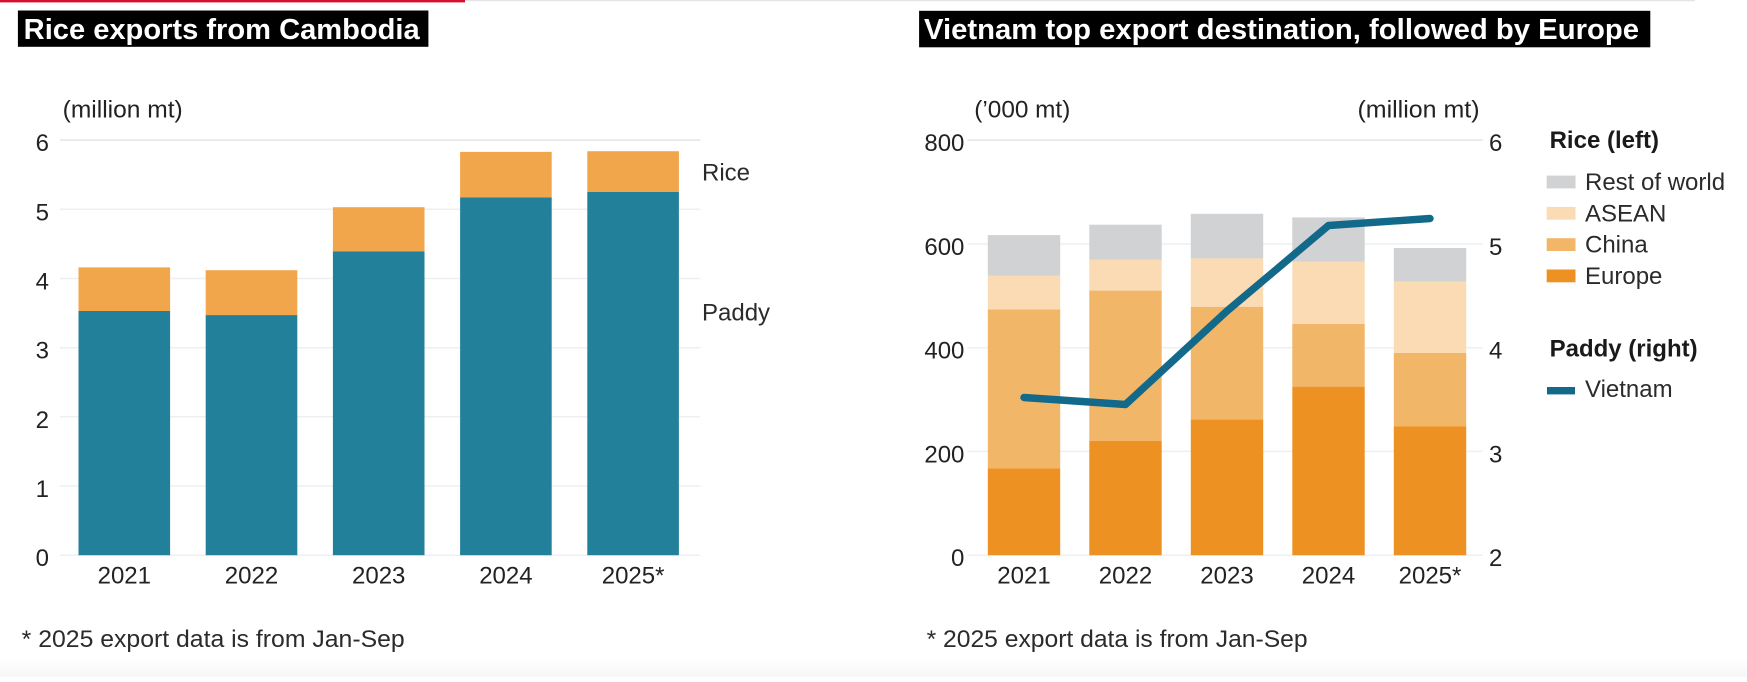 The image size is (1747, 682). Describe the element at coordinates (1604, 140) in the screenshot. I see `svg-text: Rice (left)` at that location.